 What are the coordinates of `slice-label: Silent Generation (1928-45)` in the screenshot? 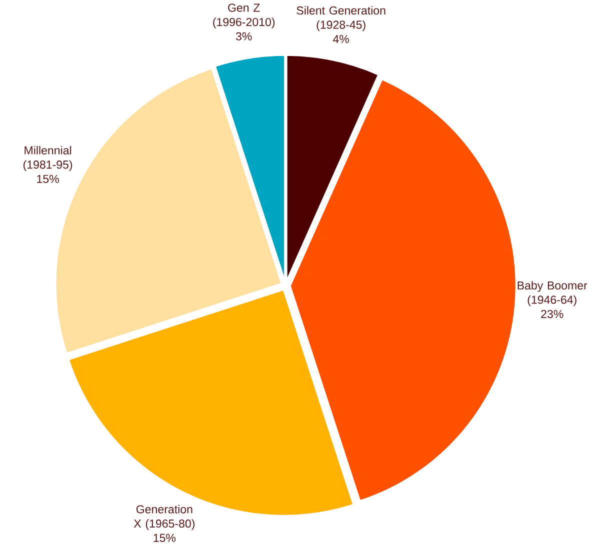 It's located at (341, 19).